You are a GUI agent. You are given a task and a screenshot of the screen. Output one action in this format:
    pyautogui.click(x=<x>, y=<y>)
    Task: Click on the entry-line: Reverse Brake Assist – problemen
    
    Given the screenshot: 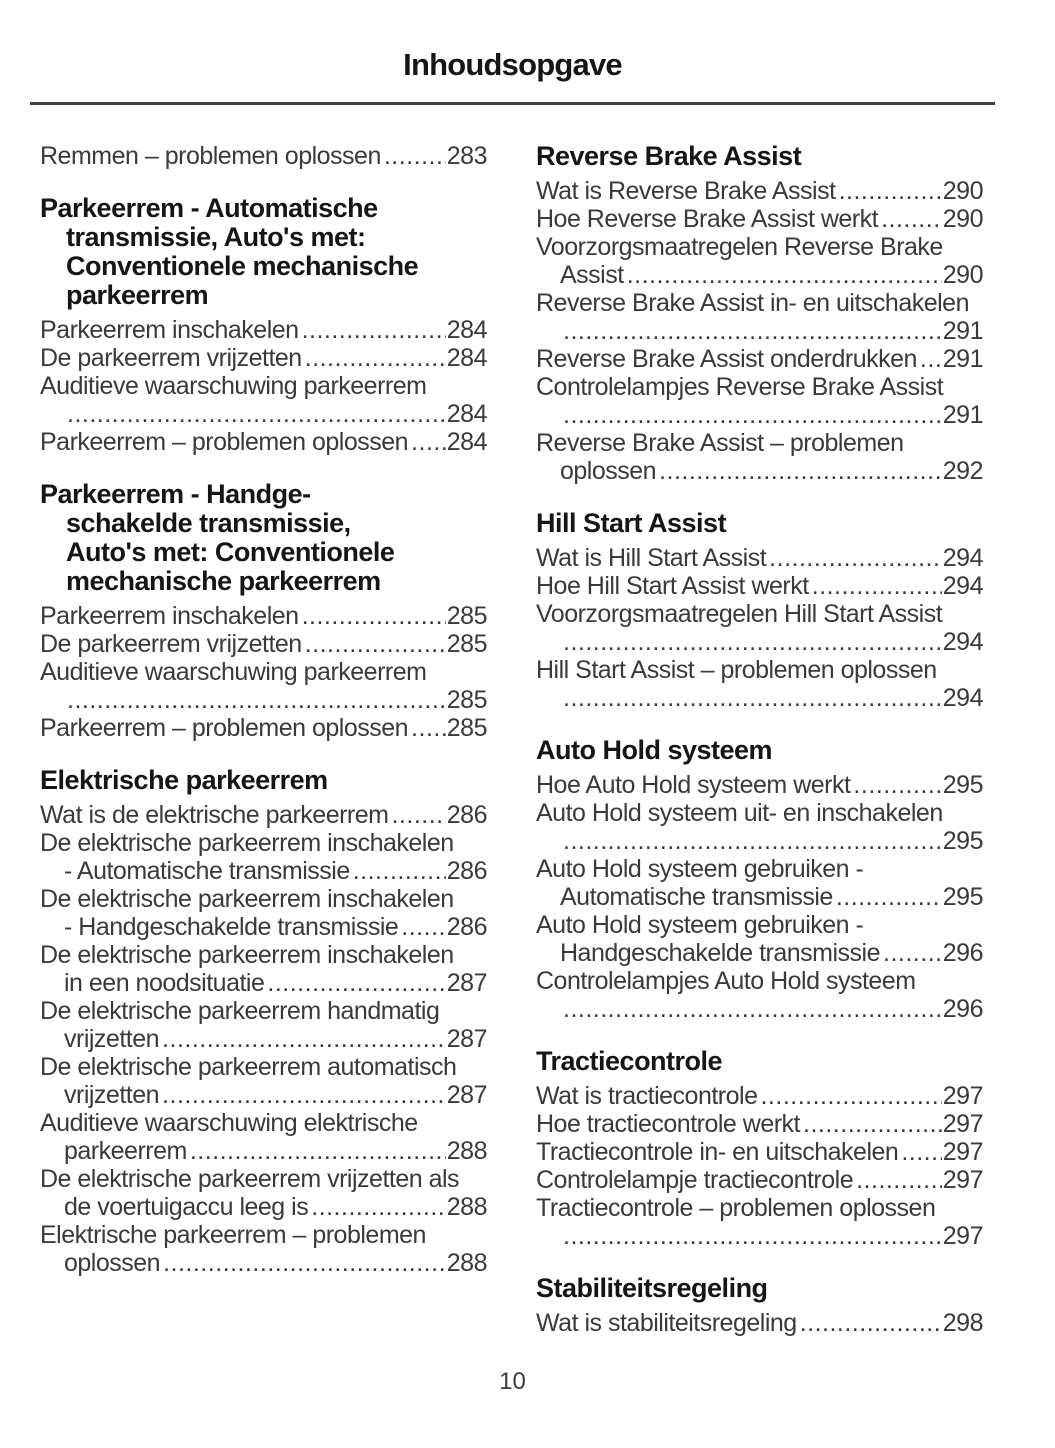 What is the action you would take?
    pyautogui.click(x=759, y=443)
    